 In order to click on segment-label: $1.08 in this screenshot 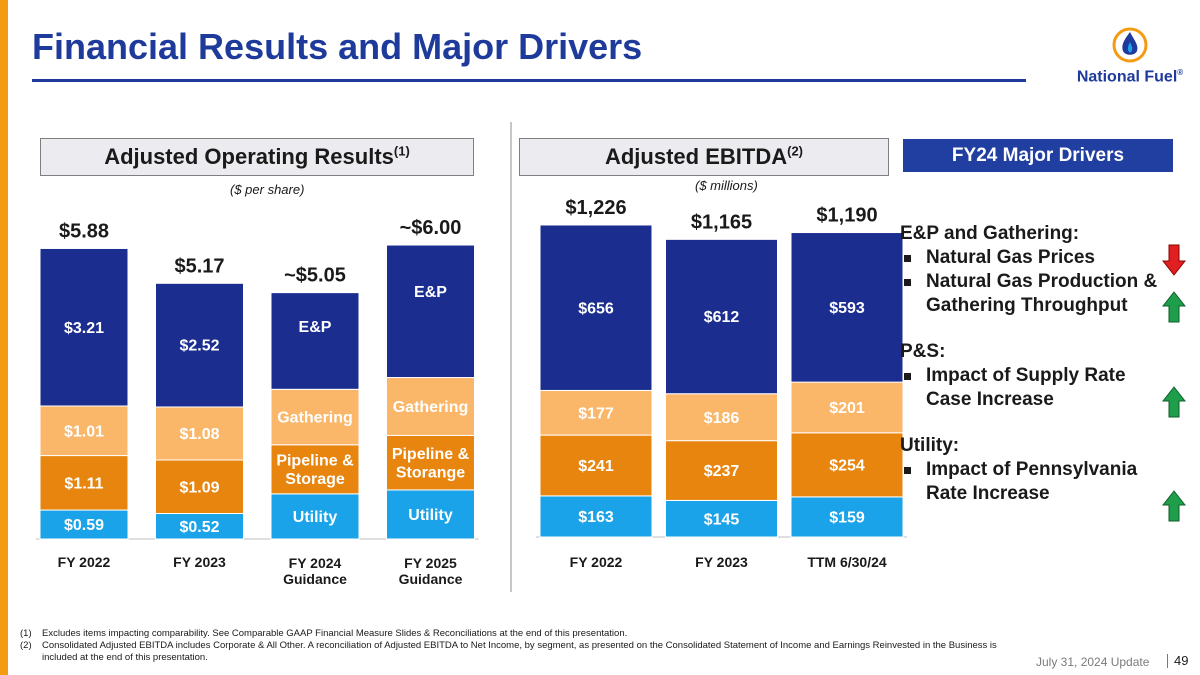, I will do `click(199, 434)`.